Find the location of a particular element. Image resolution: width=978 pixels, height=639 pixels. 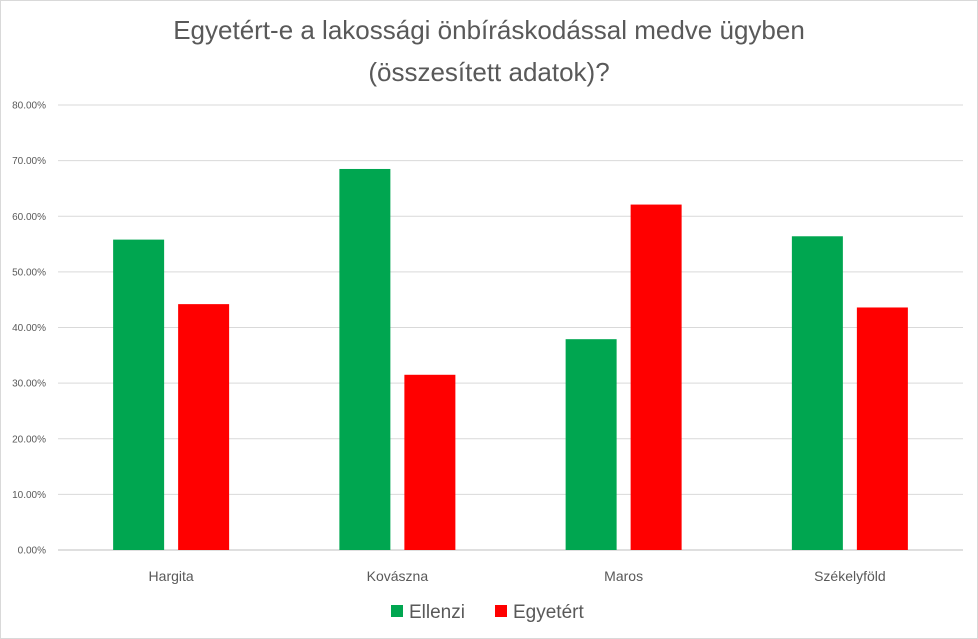

legend-label-egyetert: Egyetért is located at coordinates (548, 612).